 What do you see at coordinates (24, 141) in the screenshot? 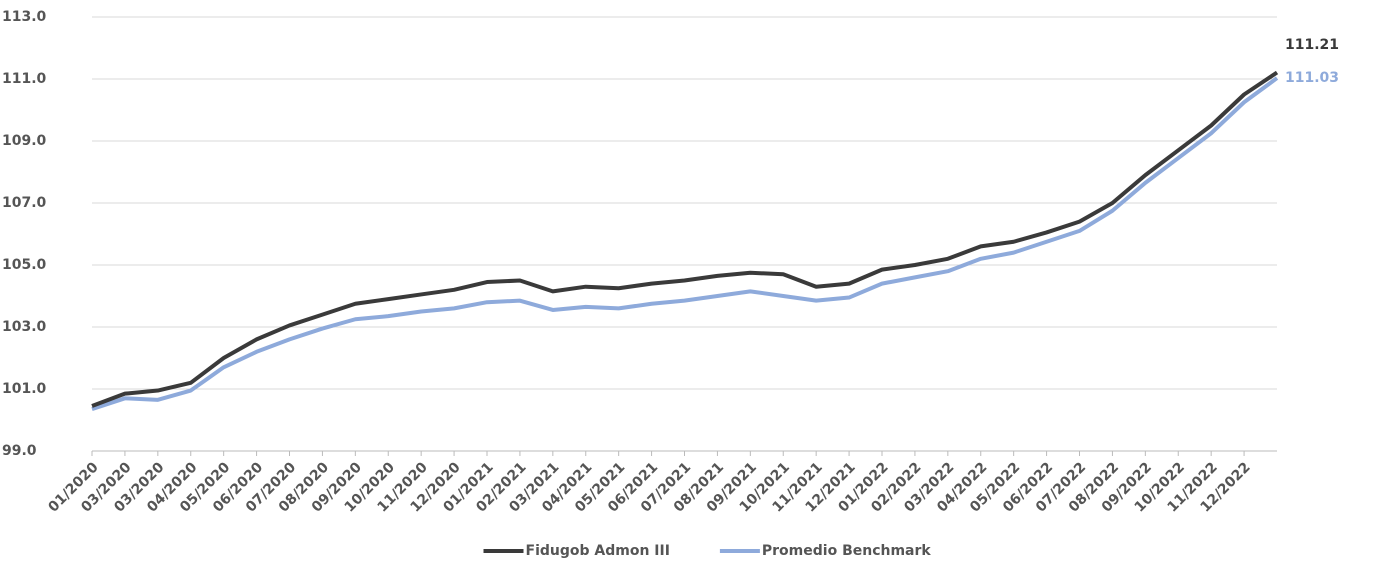
I see `y-tick-label: 109.0` at bounding box center [24, 141].